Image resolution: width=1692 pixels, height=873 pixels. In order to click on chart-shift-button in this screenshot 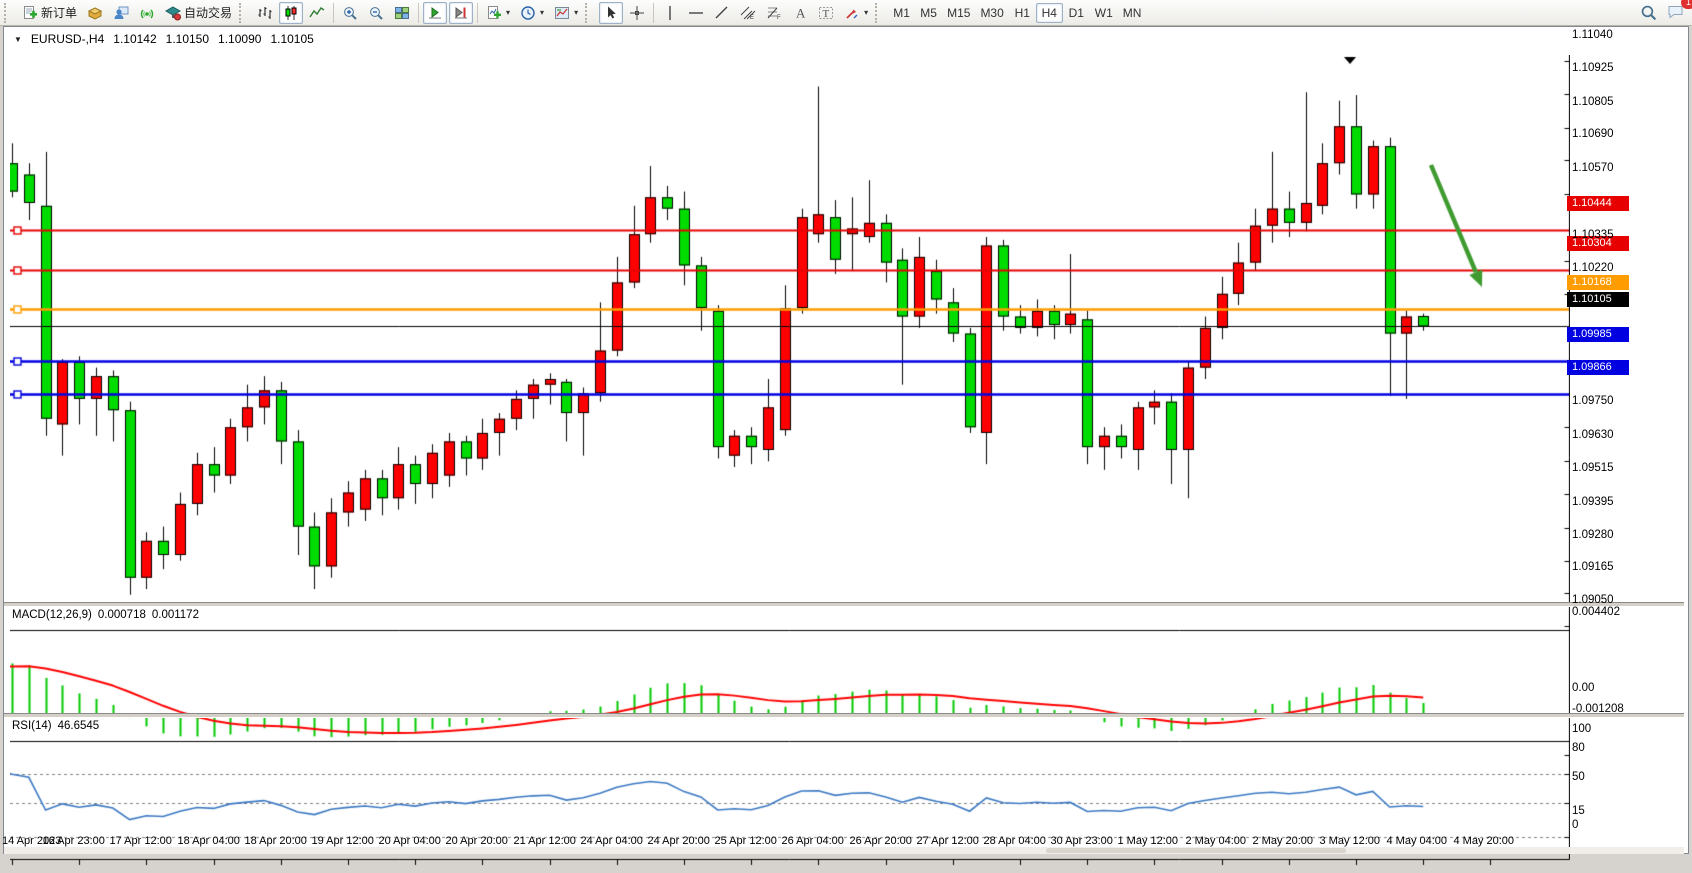, I will do `click(461, 12)`.